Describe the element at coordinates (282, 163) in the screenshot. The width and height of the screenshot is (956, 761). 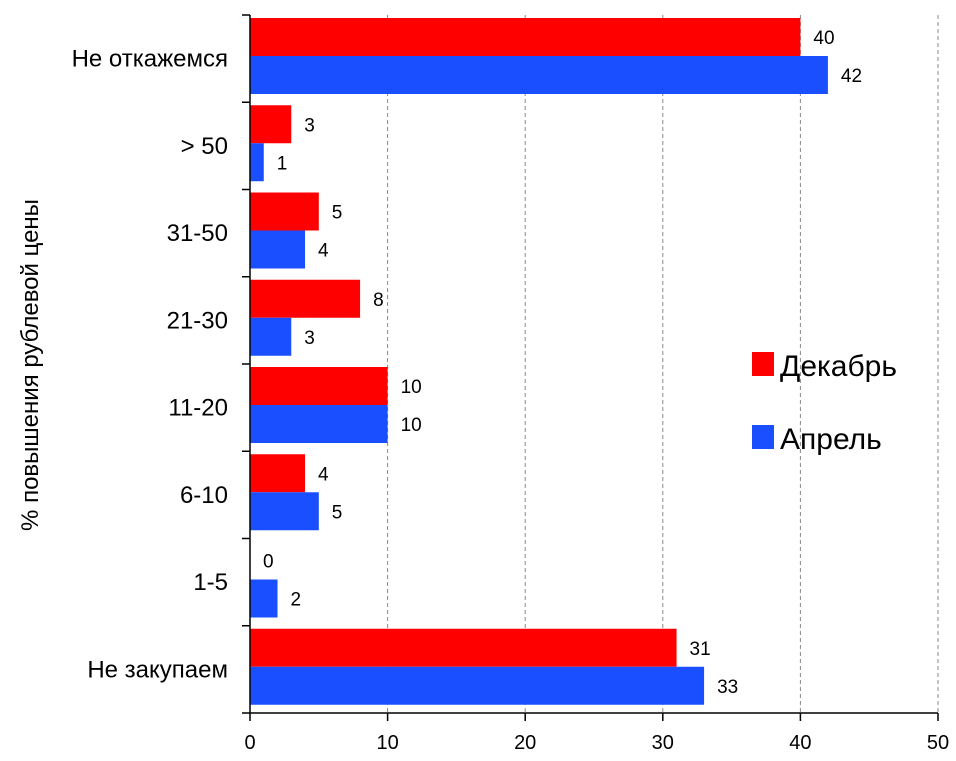
I see `data-label: 1` at that location.